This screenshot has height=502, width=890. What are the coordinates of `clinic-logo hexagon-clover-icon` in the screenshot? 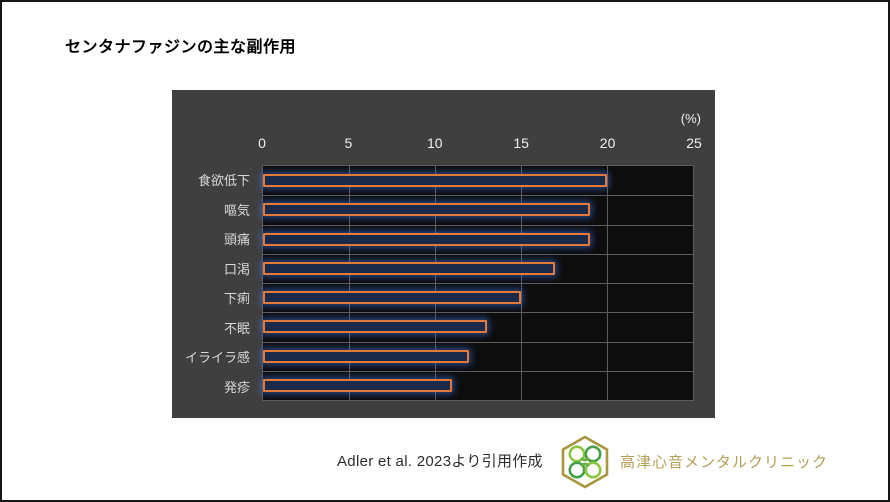 It's located at (585, 462).